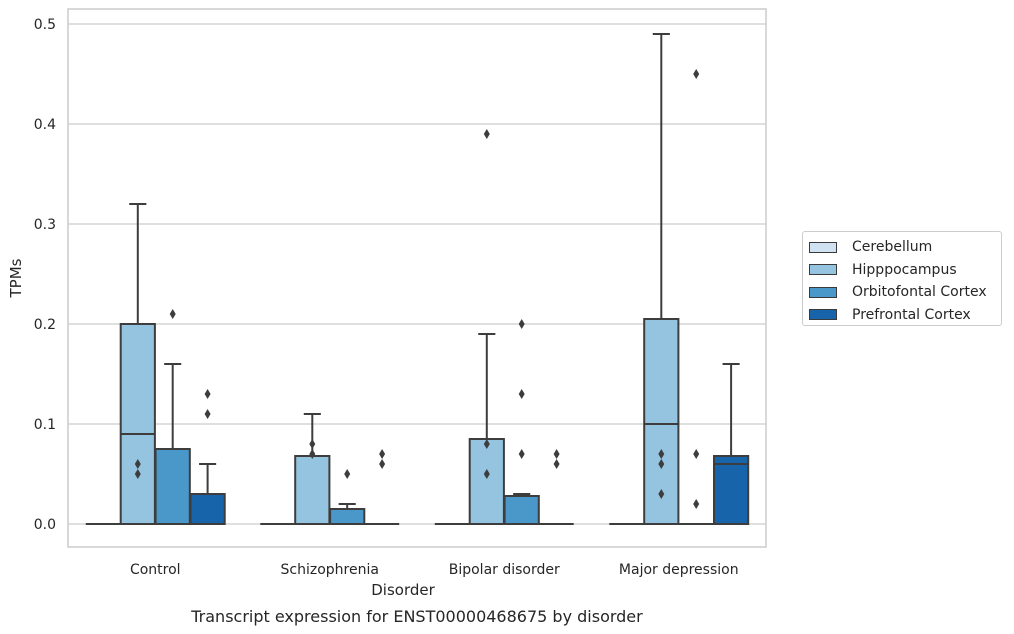 This screenshot has width=1014, height=634. I want to click on y-tick-label: 0.3, so click(45, 225).